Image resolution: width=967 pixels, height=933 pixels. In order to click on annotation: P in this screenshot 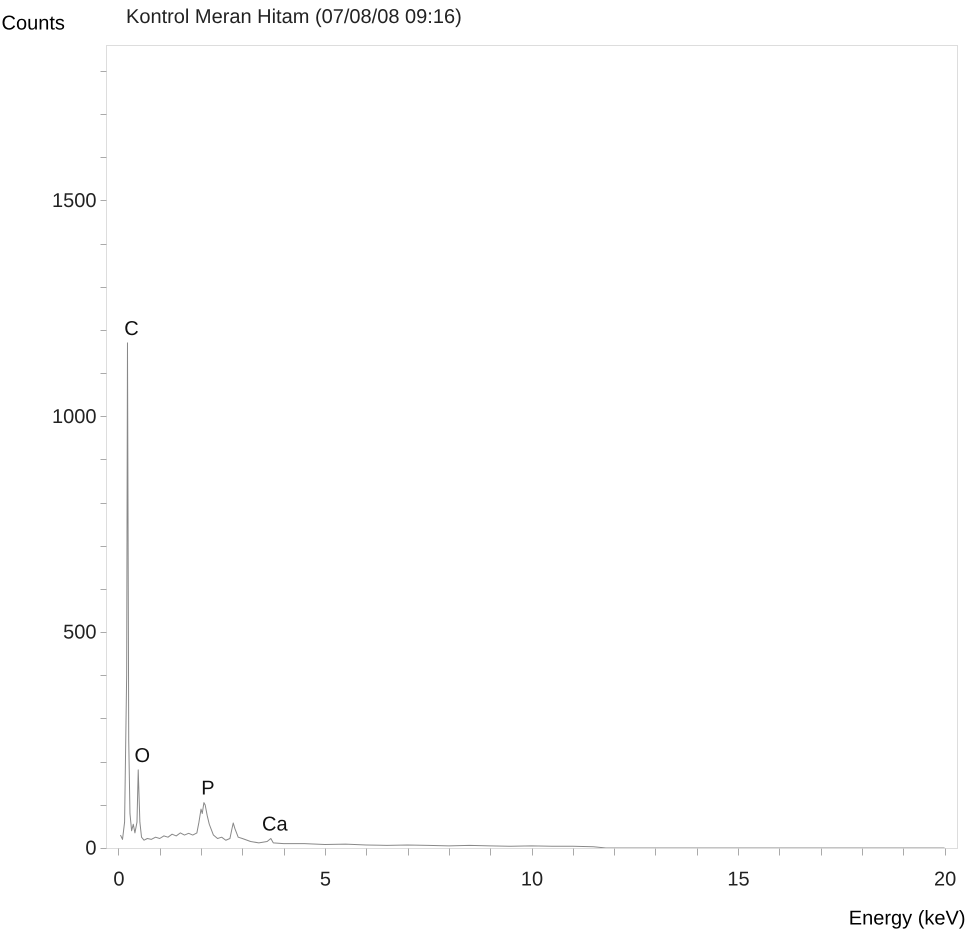, I will do `click(208, 789)`.